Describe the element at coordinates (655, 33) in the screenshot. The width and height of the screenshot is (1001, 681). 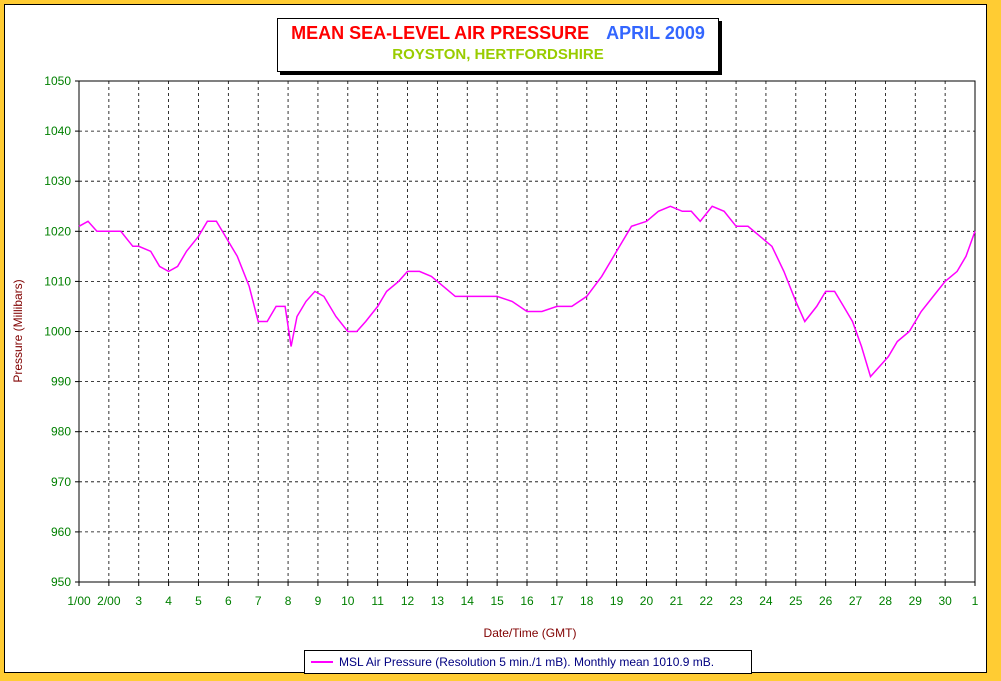
I see `chart-title-period: APRIL 2009` at that location.